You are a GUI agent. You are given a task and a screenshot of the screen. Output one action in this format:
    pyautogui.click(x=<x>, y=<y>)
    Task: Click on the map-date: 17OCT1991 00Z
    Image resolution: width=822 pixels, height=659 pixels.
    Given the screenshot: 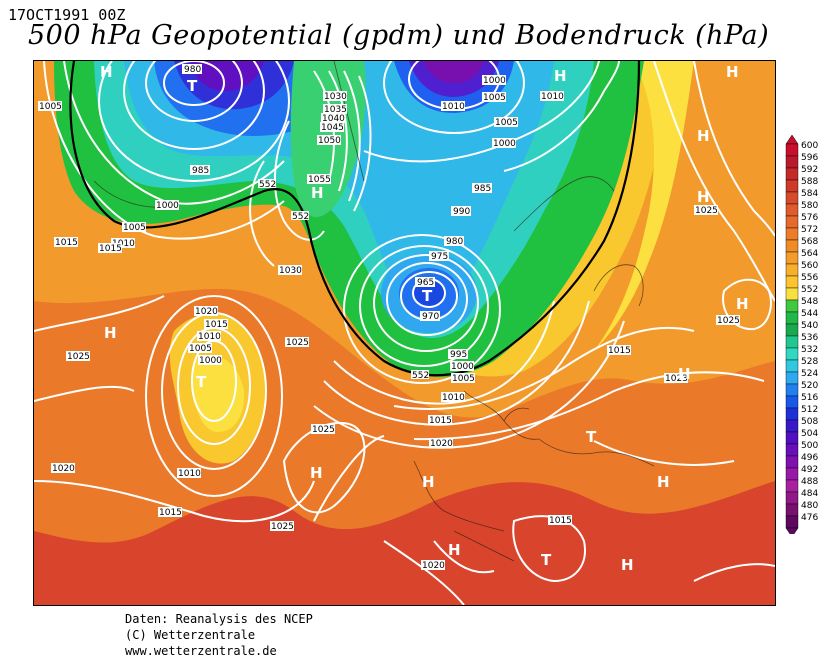 What is the action you would take?
    pyautogui.click(x=67, y=15)
    